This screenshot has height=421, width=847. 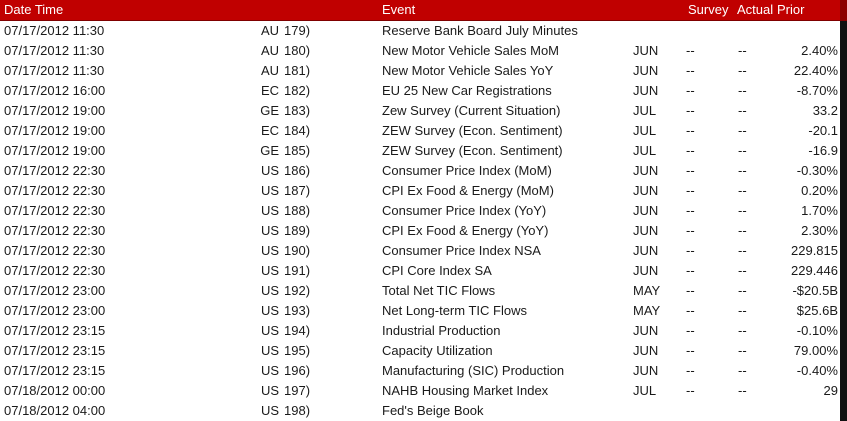 What do you see at coordinates (297, 70) in the screenshot?
I see `cell-index: 181)` at bounding box center [297, 70].